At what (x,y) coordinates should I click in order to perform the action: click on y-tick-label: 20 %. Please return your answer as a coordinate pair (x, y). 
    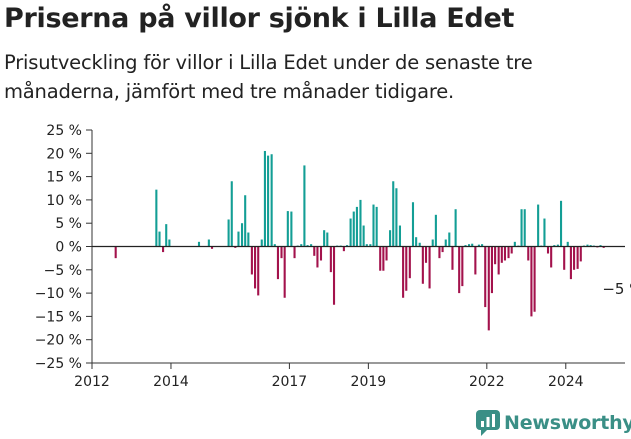
    Looking at the image, I should click on (64, 154).